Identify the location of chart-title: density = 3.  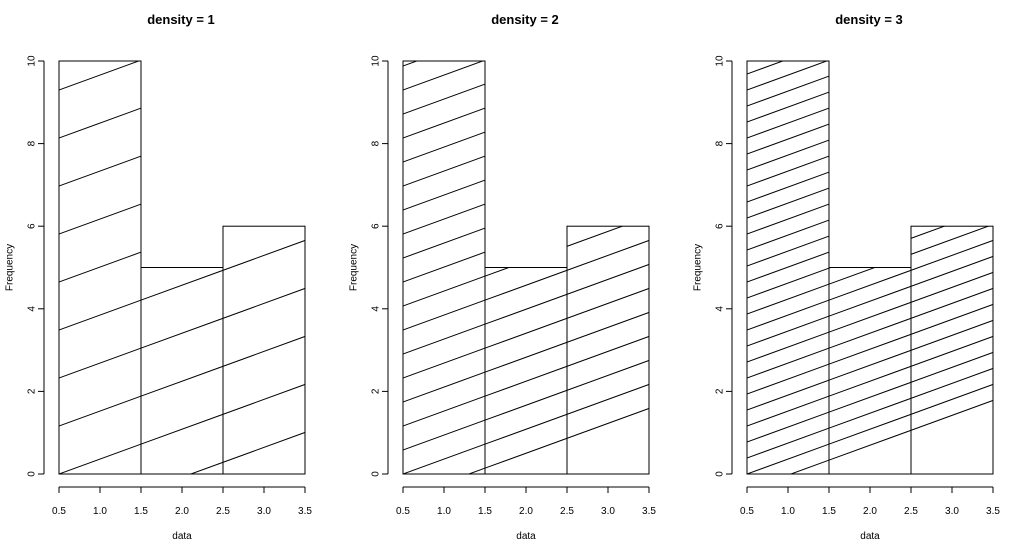
(869, 19).